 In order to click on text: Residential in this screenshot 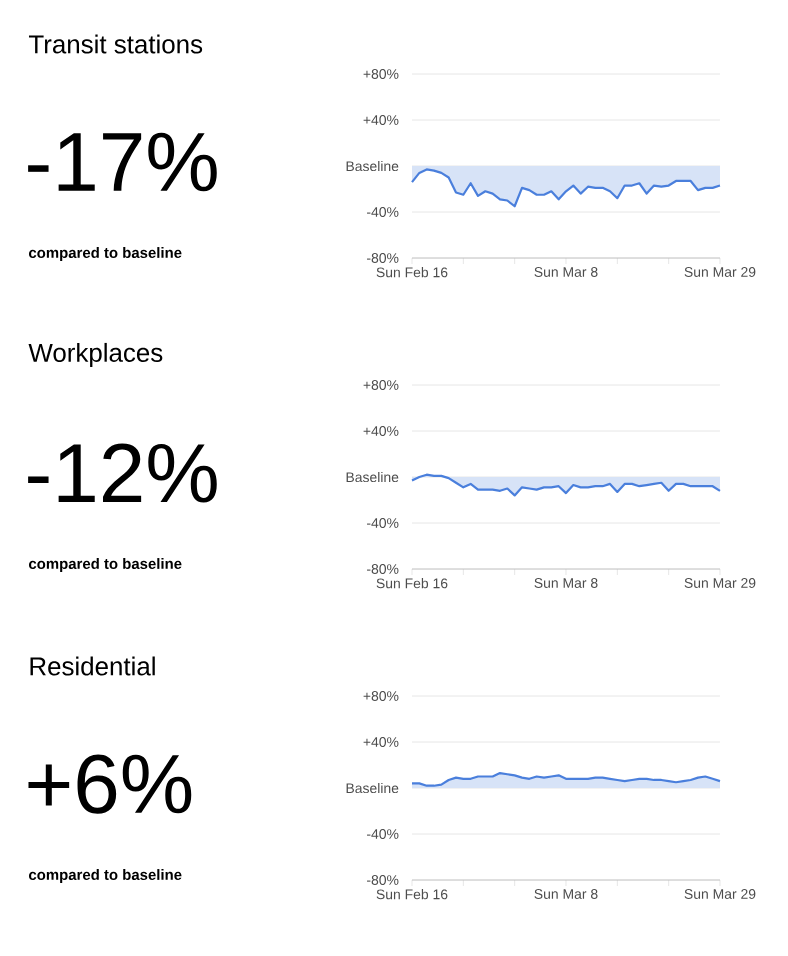, I will do `click(92, 666)`.